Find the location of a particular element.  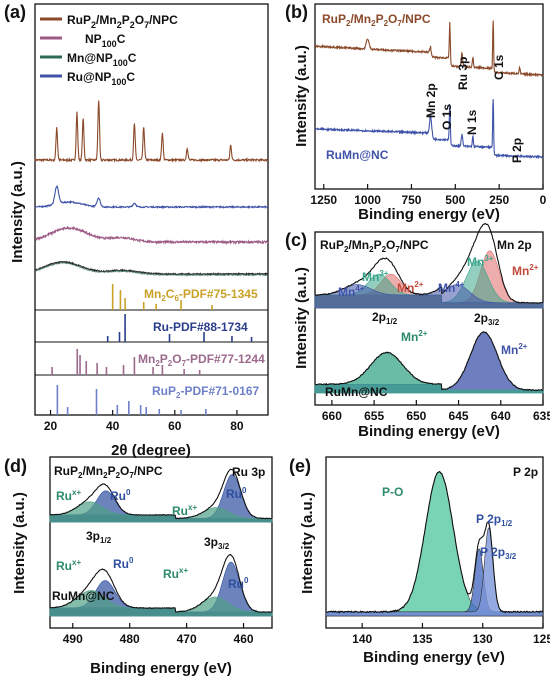

xrd-curve-ru-np100c is located at coordinates (151, 197).